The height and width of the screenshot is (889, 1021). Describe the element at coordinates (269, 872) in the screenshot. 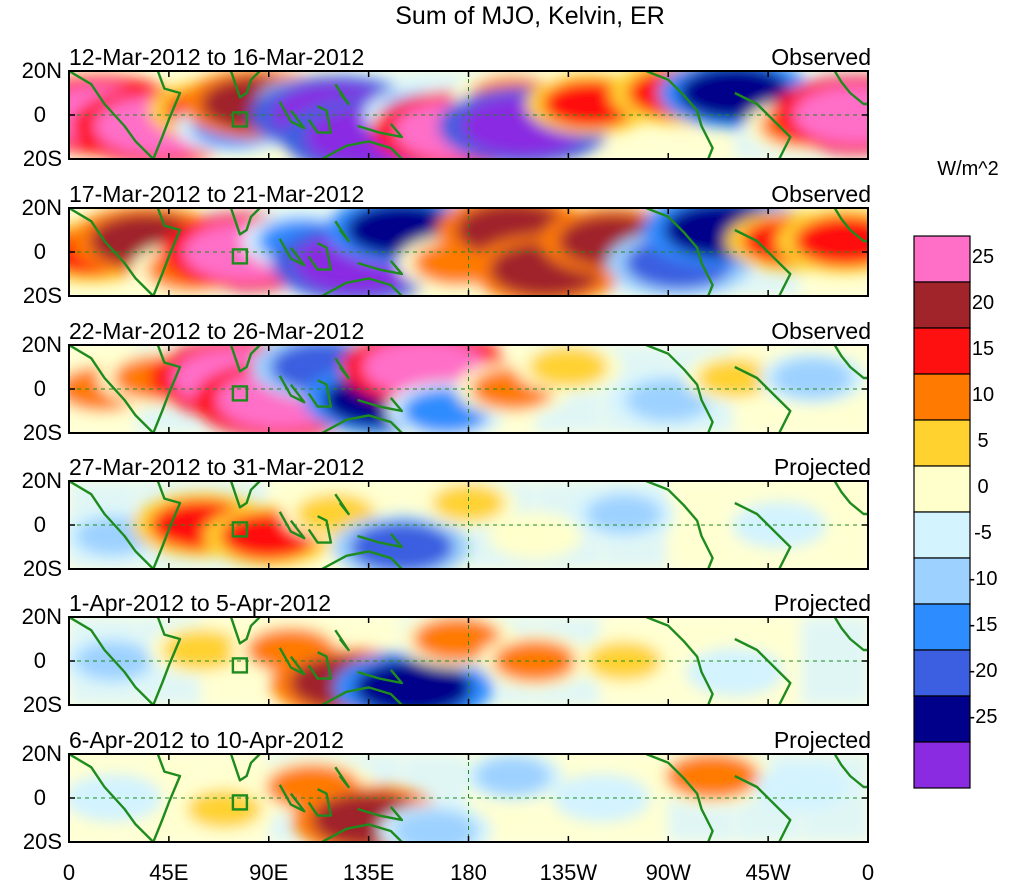

I see `x-tick-label: 90E` at that location.